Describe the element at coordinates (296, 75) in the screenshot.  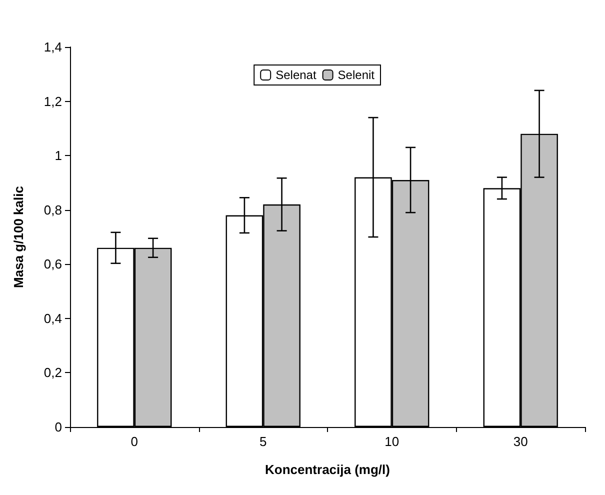
I see `legend-label: Selenat` at that location.